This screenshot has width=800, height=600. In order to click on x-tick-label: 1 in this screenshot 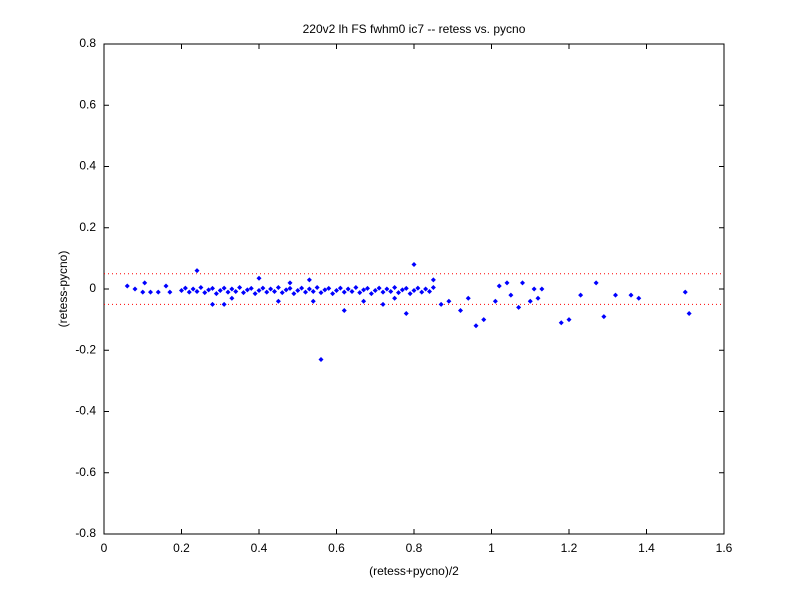, I will do `click(491, 548)`.